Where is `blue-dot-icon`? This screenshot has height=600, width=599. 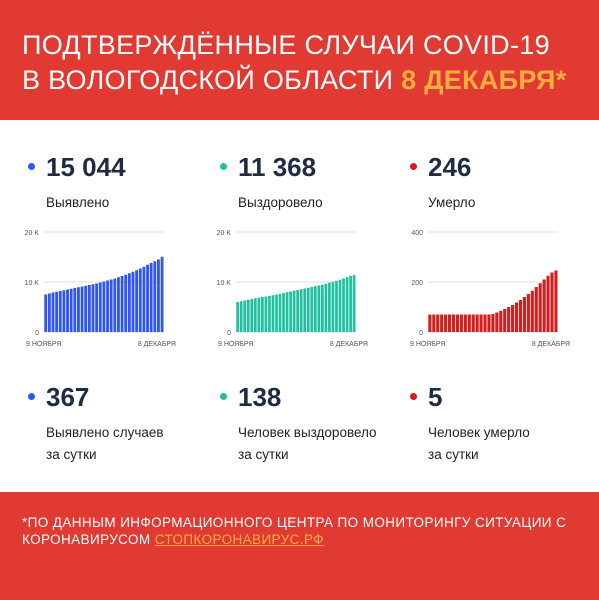
blue-dot-icon is located at coordinates (31, 166).